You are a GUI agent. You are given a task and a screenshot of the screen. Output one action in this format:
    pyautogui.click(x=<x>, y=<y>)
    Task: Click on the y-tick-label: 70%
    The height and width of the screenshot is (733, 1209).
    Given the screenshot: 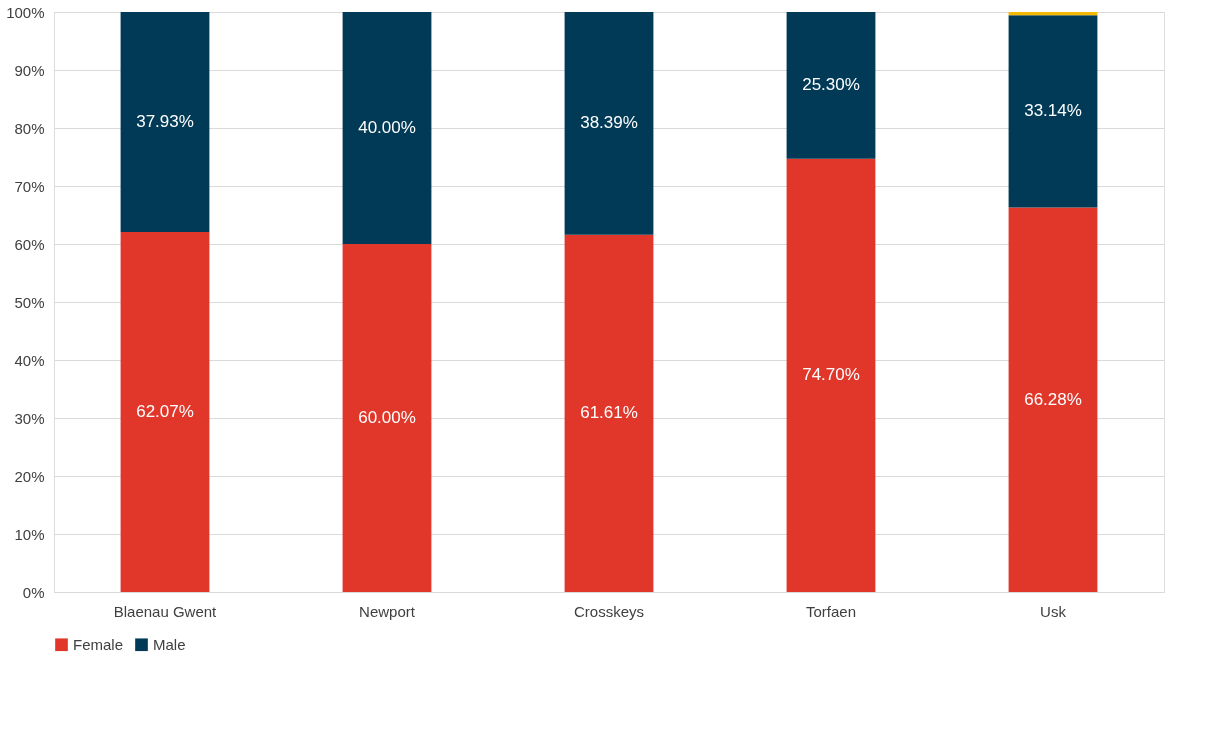 What is the action you would take?
    pyautogui.click(x=29, y=186)
    